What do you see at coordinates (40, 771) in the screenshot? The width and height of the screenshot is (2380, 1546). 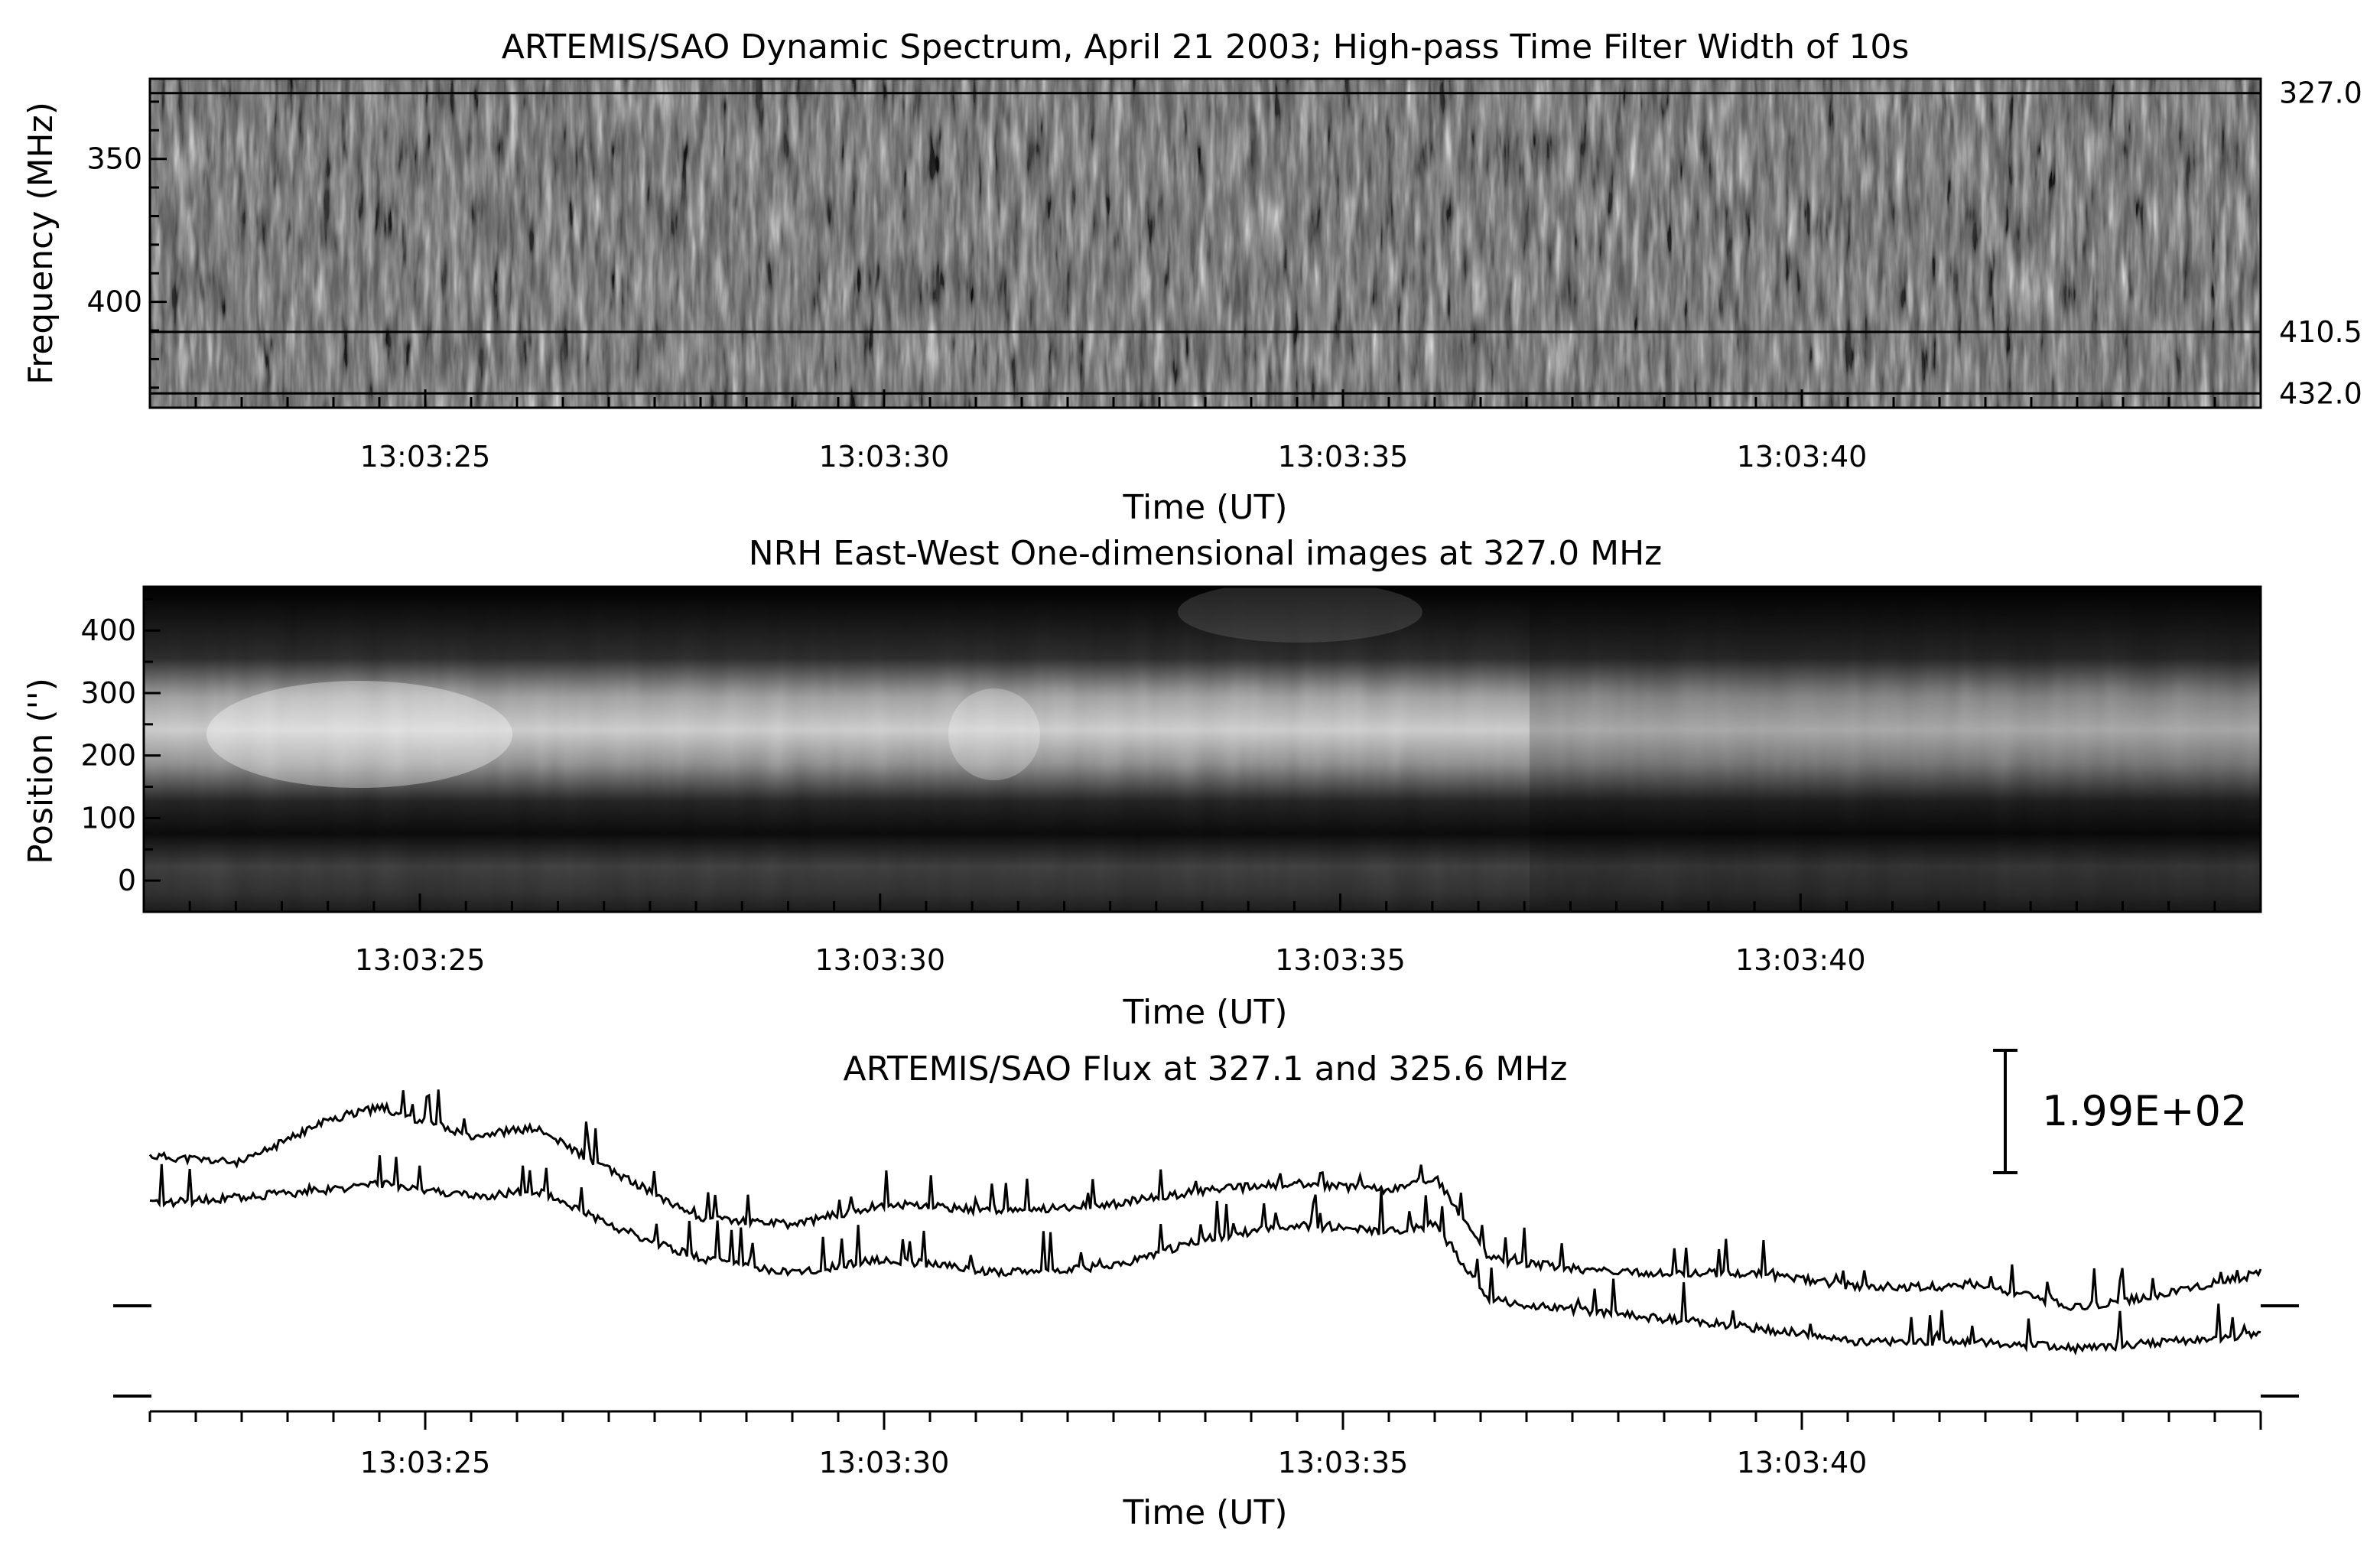 I see `panel2-y-label: Position ('')` at bounding box center [40, 771].